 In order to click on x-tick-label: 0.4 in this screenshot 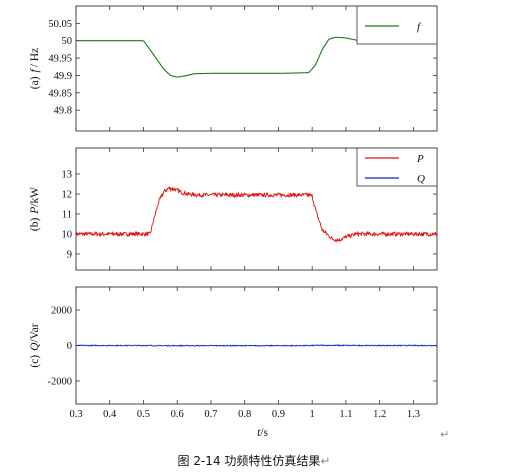, I will do `click(110, 414)`.